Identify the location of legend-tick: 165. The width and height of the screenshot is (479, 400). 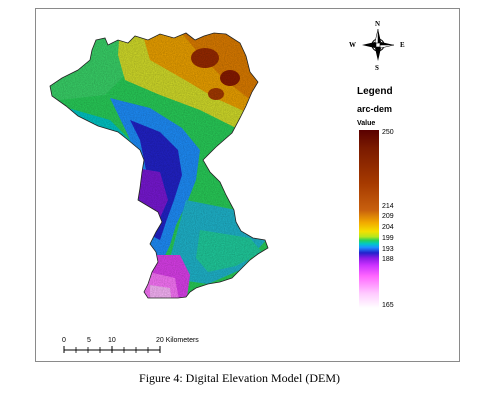
(388, 305).